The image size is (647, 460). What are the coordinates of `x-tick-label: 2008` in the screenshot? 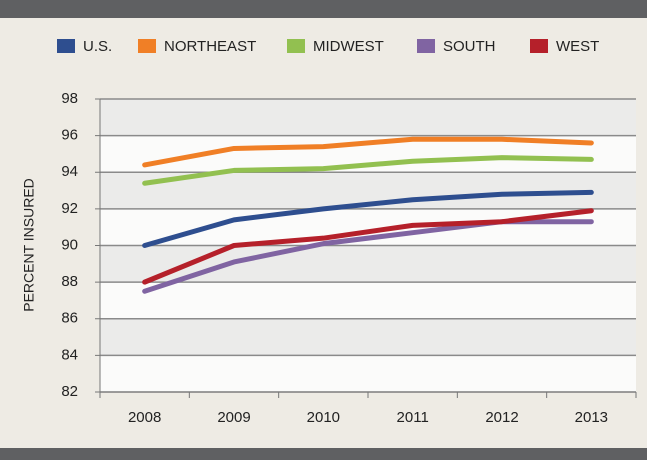 It's located at (144, 417).